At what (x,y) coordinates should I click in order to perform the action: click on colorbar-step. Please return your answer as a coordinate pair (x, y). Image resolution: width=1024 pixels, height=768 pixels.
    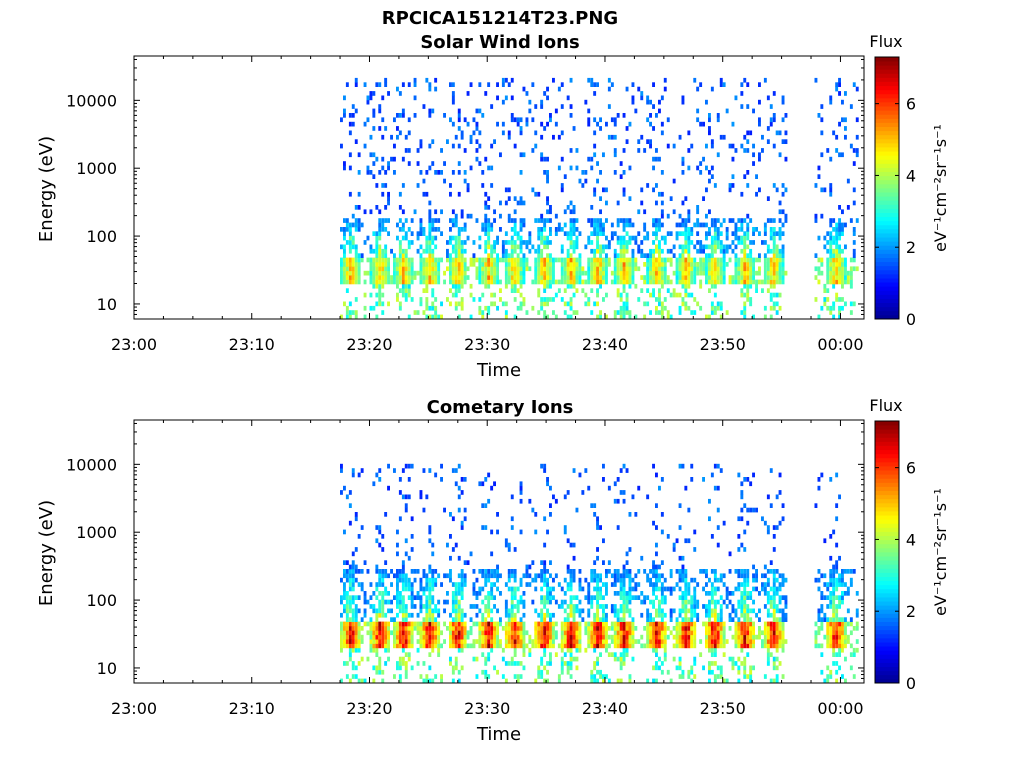
    Looking at the image, I should click on (887, 104).